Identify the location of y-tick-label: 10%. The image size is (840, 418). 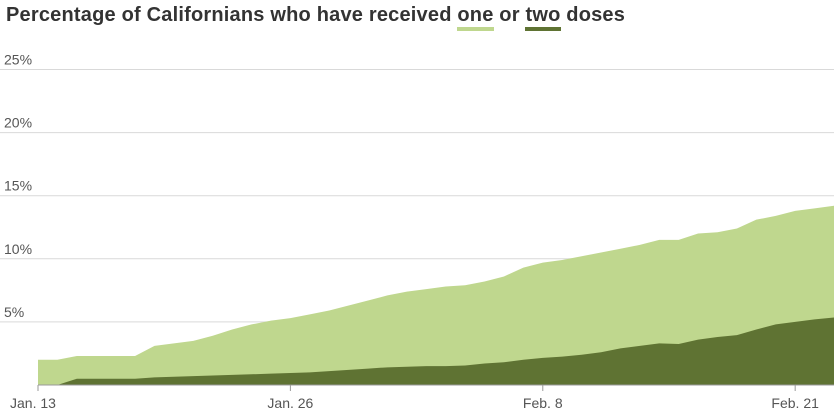
(18, 249).